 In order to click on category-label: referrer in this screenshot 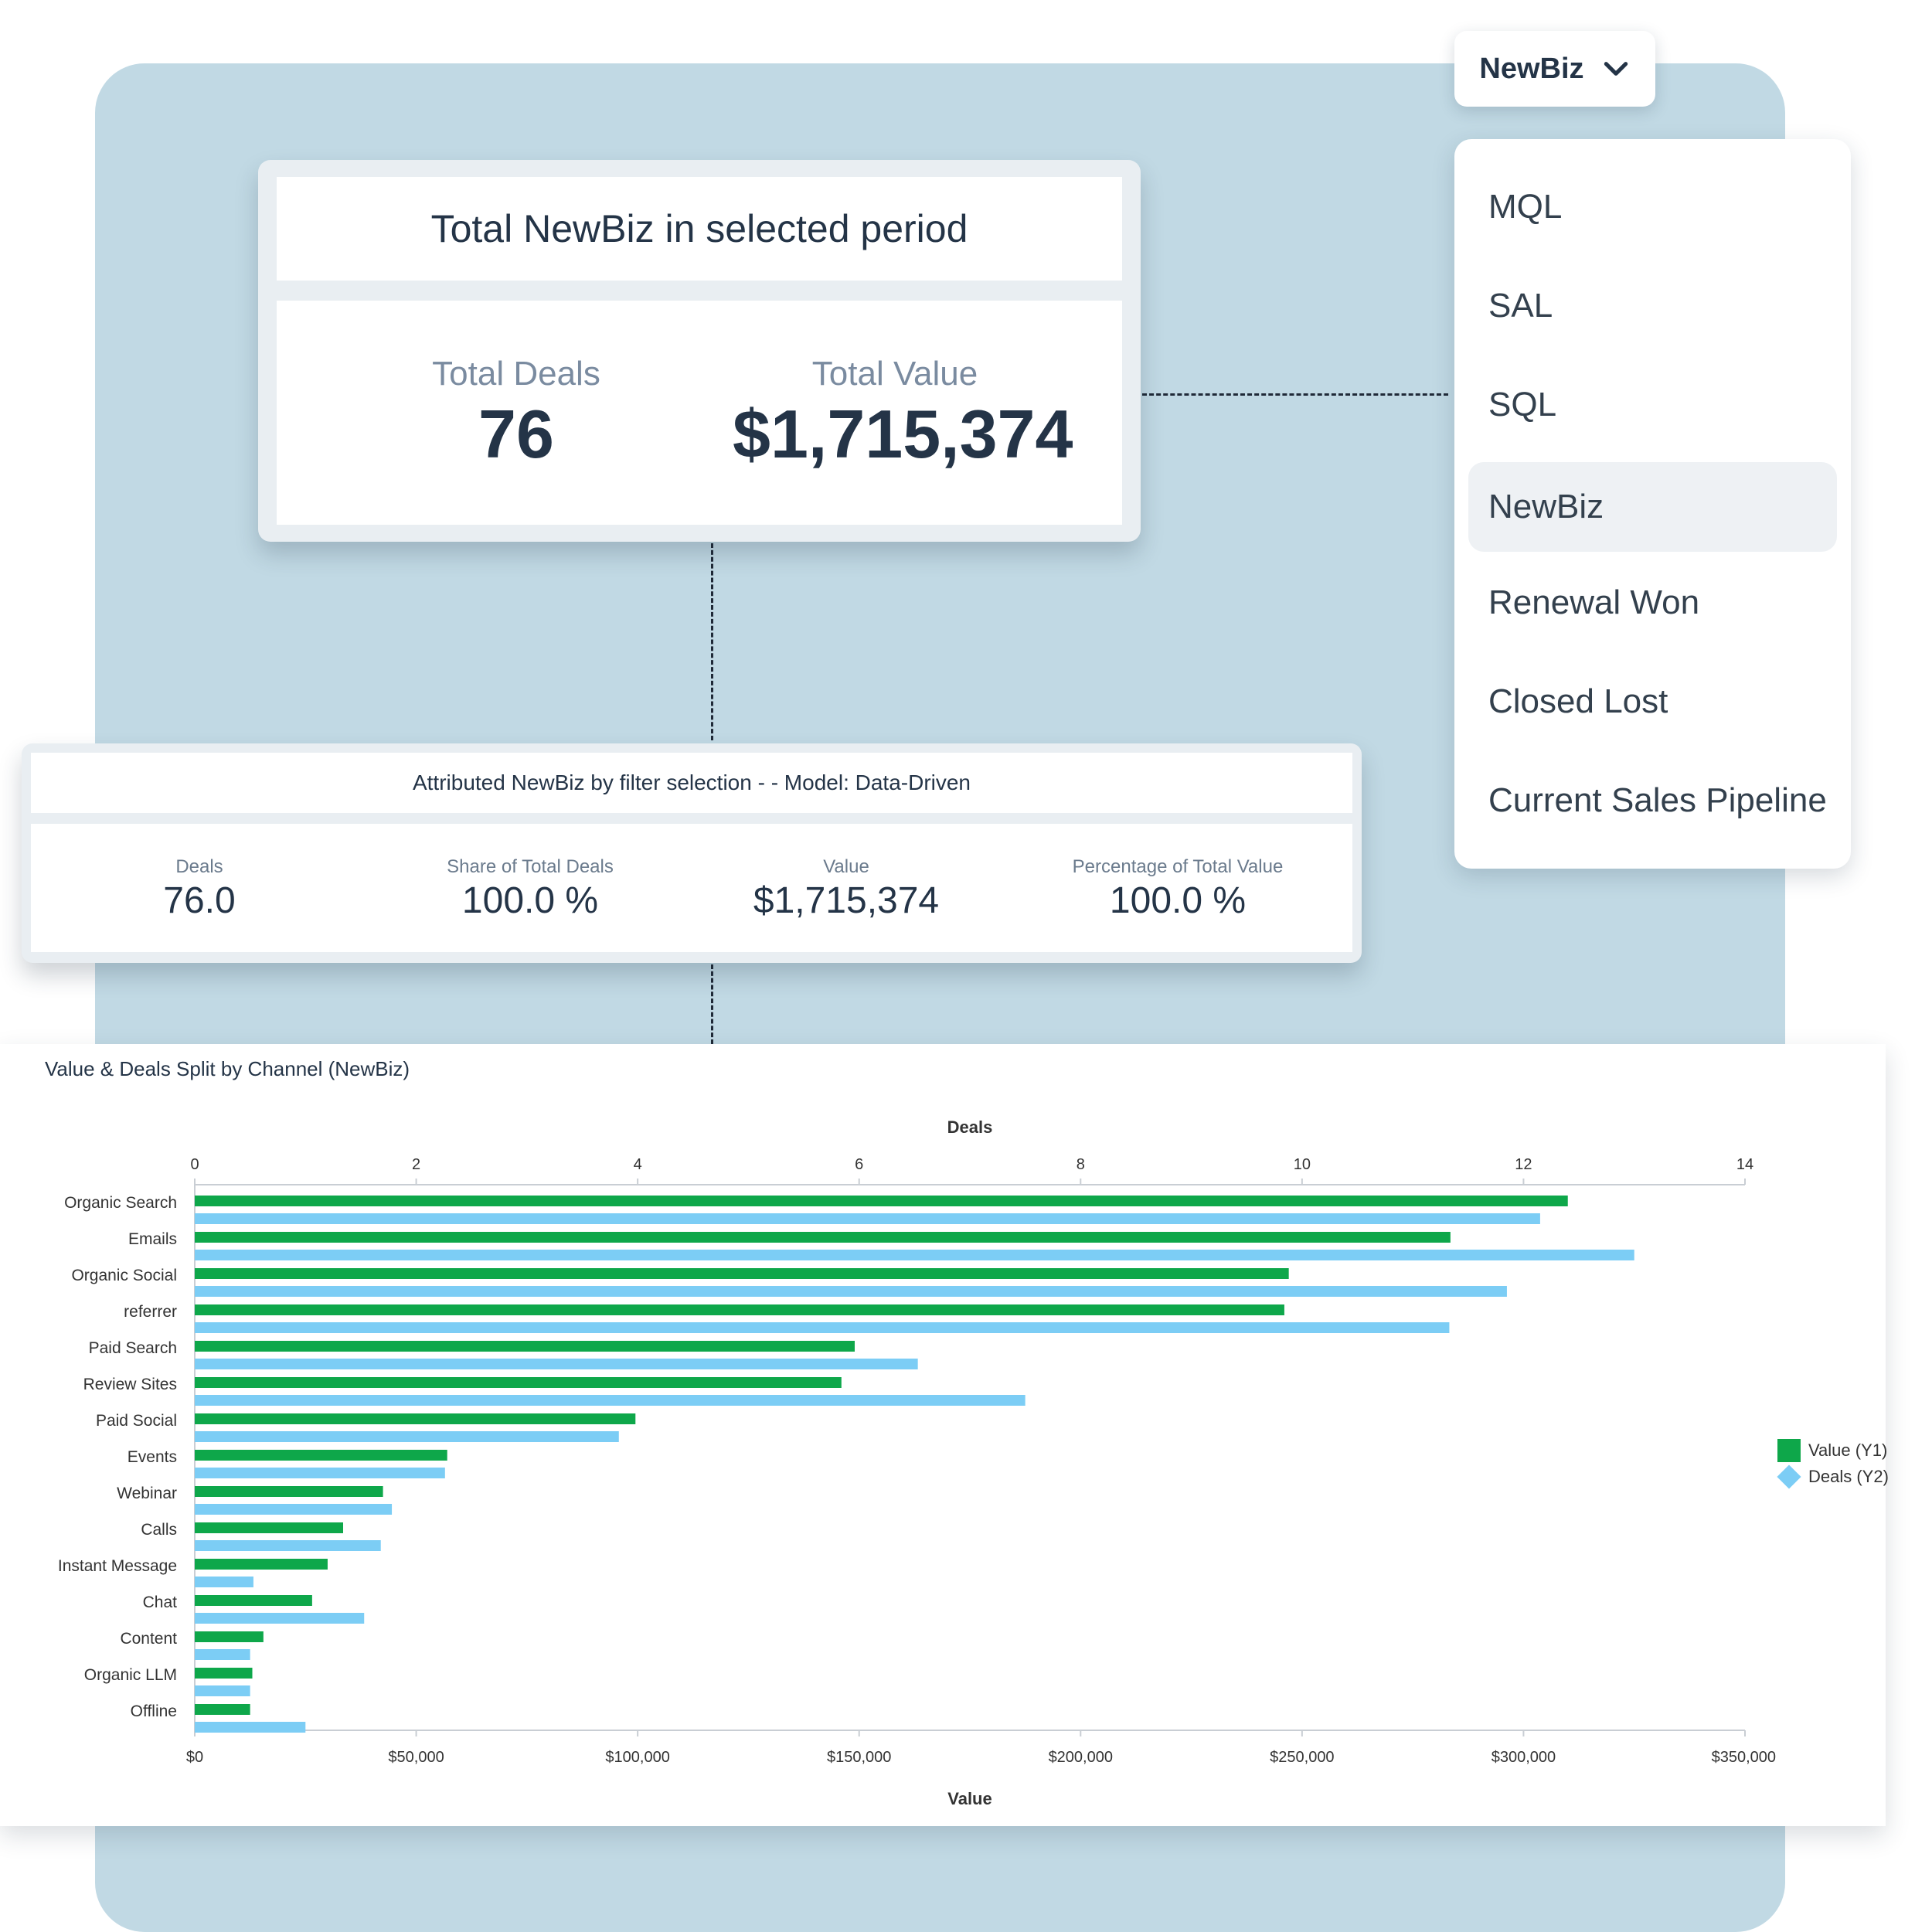, I will do `click(151, 1312)`.